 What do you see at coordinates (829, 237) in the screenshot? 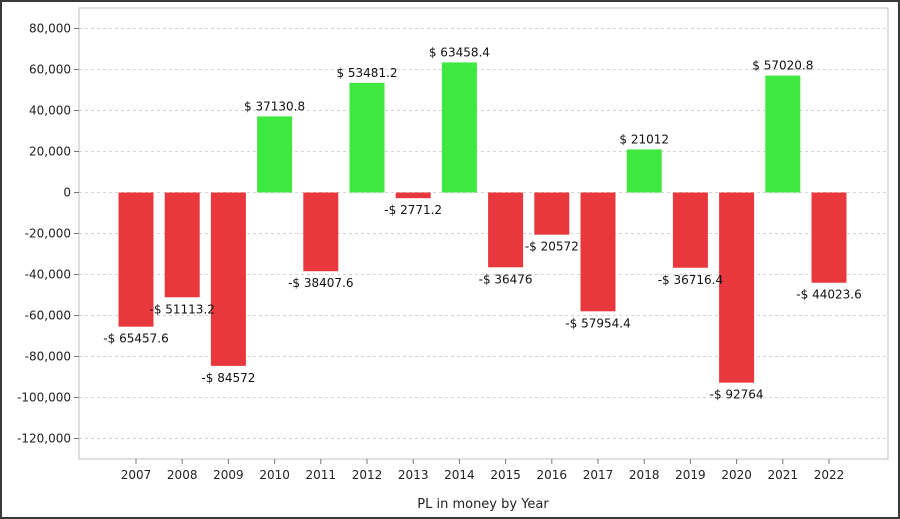
I see `bar-2022` at bounding box center [829, 237].